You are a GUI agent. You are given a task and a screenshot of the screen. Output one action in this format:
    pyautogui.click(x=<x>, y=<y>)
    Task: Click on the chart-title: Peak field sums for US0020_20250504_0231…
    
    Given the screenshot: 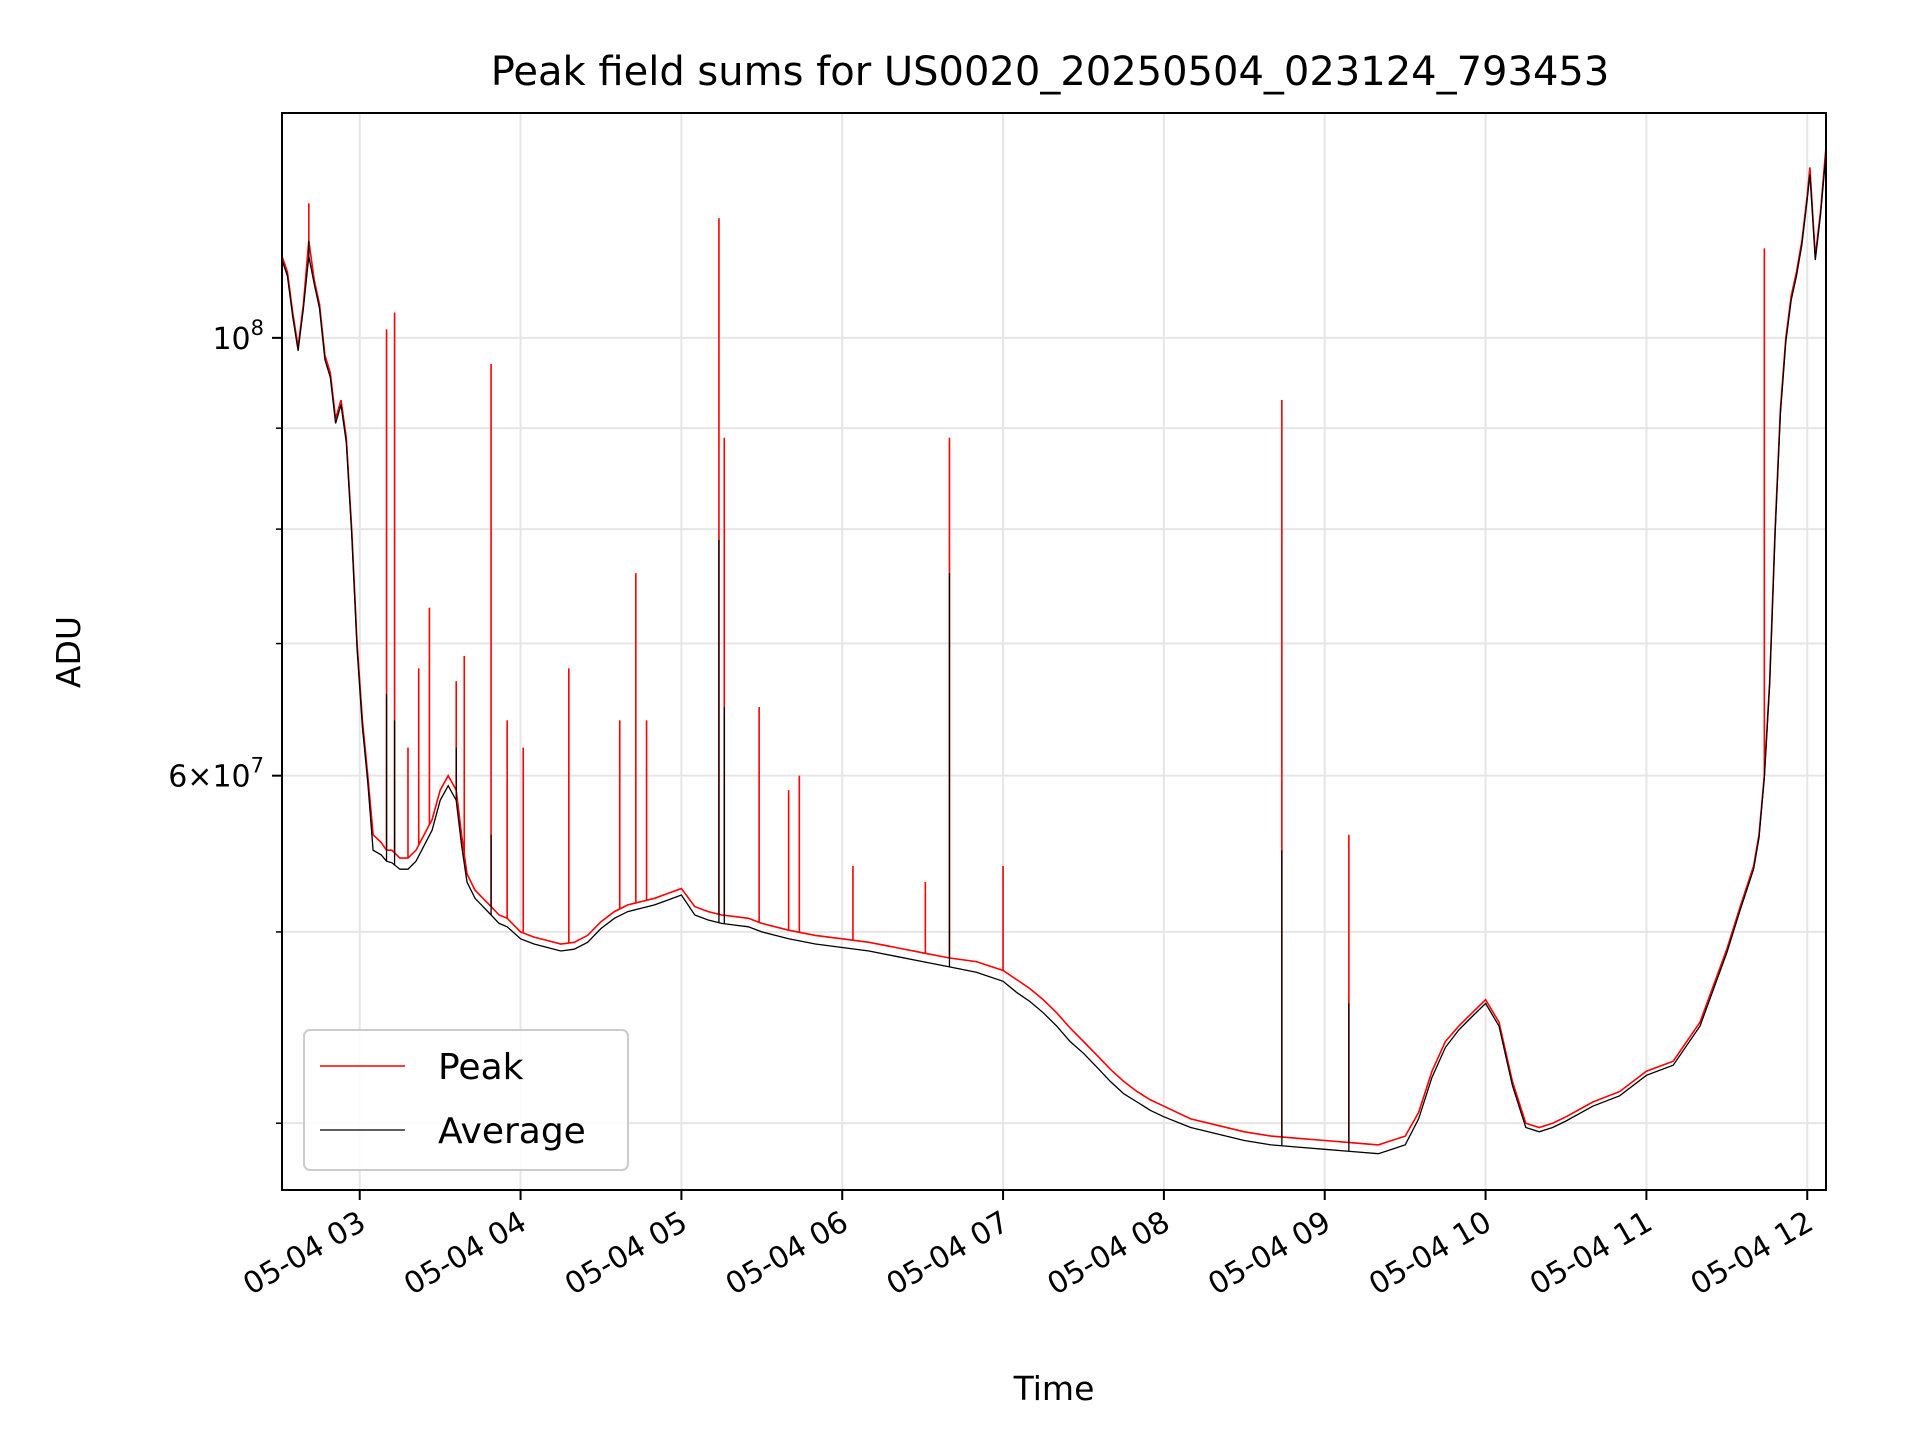 What is the action you would take?
    pyautogui.click(x=1050, y=72)
    